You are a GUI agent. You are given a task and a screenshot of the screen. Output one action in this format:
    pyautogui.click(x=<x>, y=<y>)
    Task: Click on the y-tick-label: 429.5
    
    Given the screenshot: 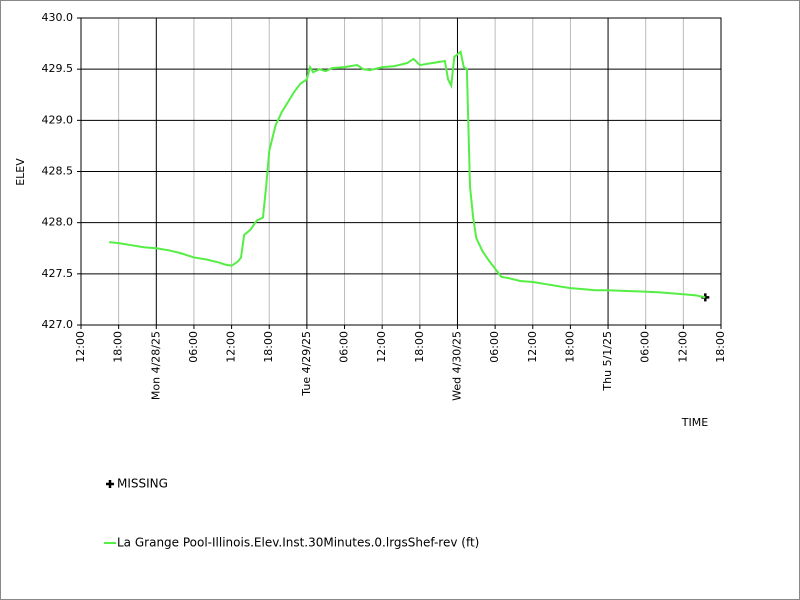 What is the action you would take?
    pyautogui.click(x=58, y=68)
    